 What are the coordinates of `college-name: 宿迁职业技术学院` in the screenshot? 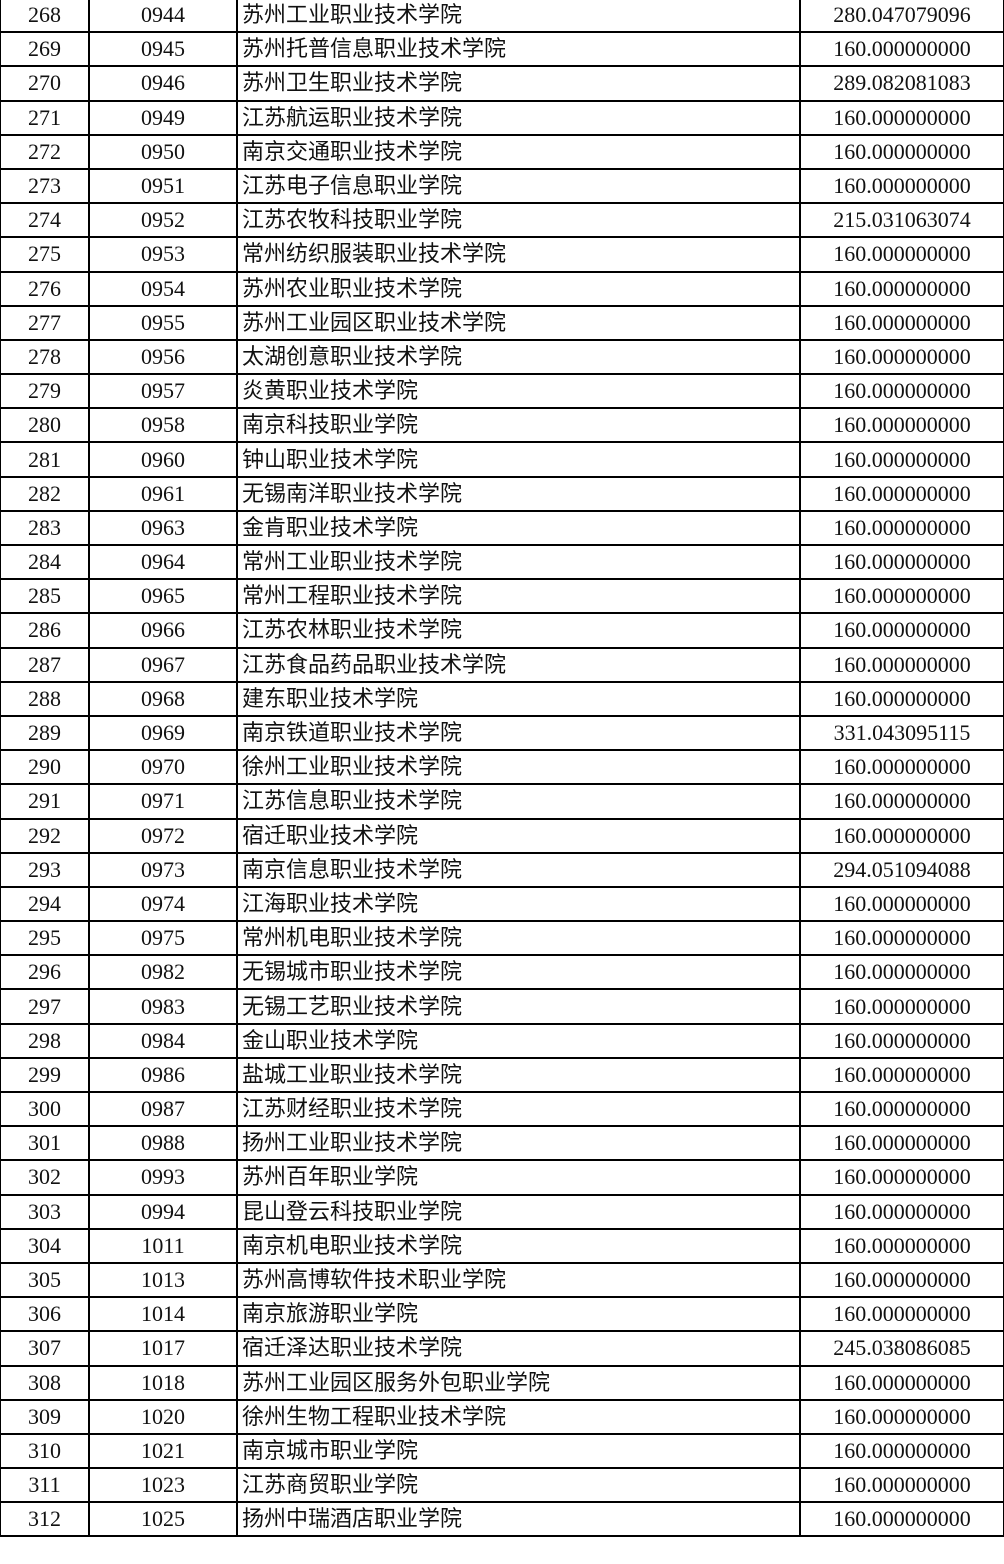 It's located at (518, 835).